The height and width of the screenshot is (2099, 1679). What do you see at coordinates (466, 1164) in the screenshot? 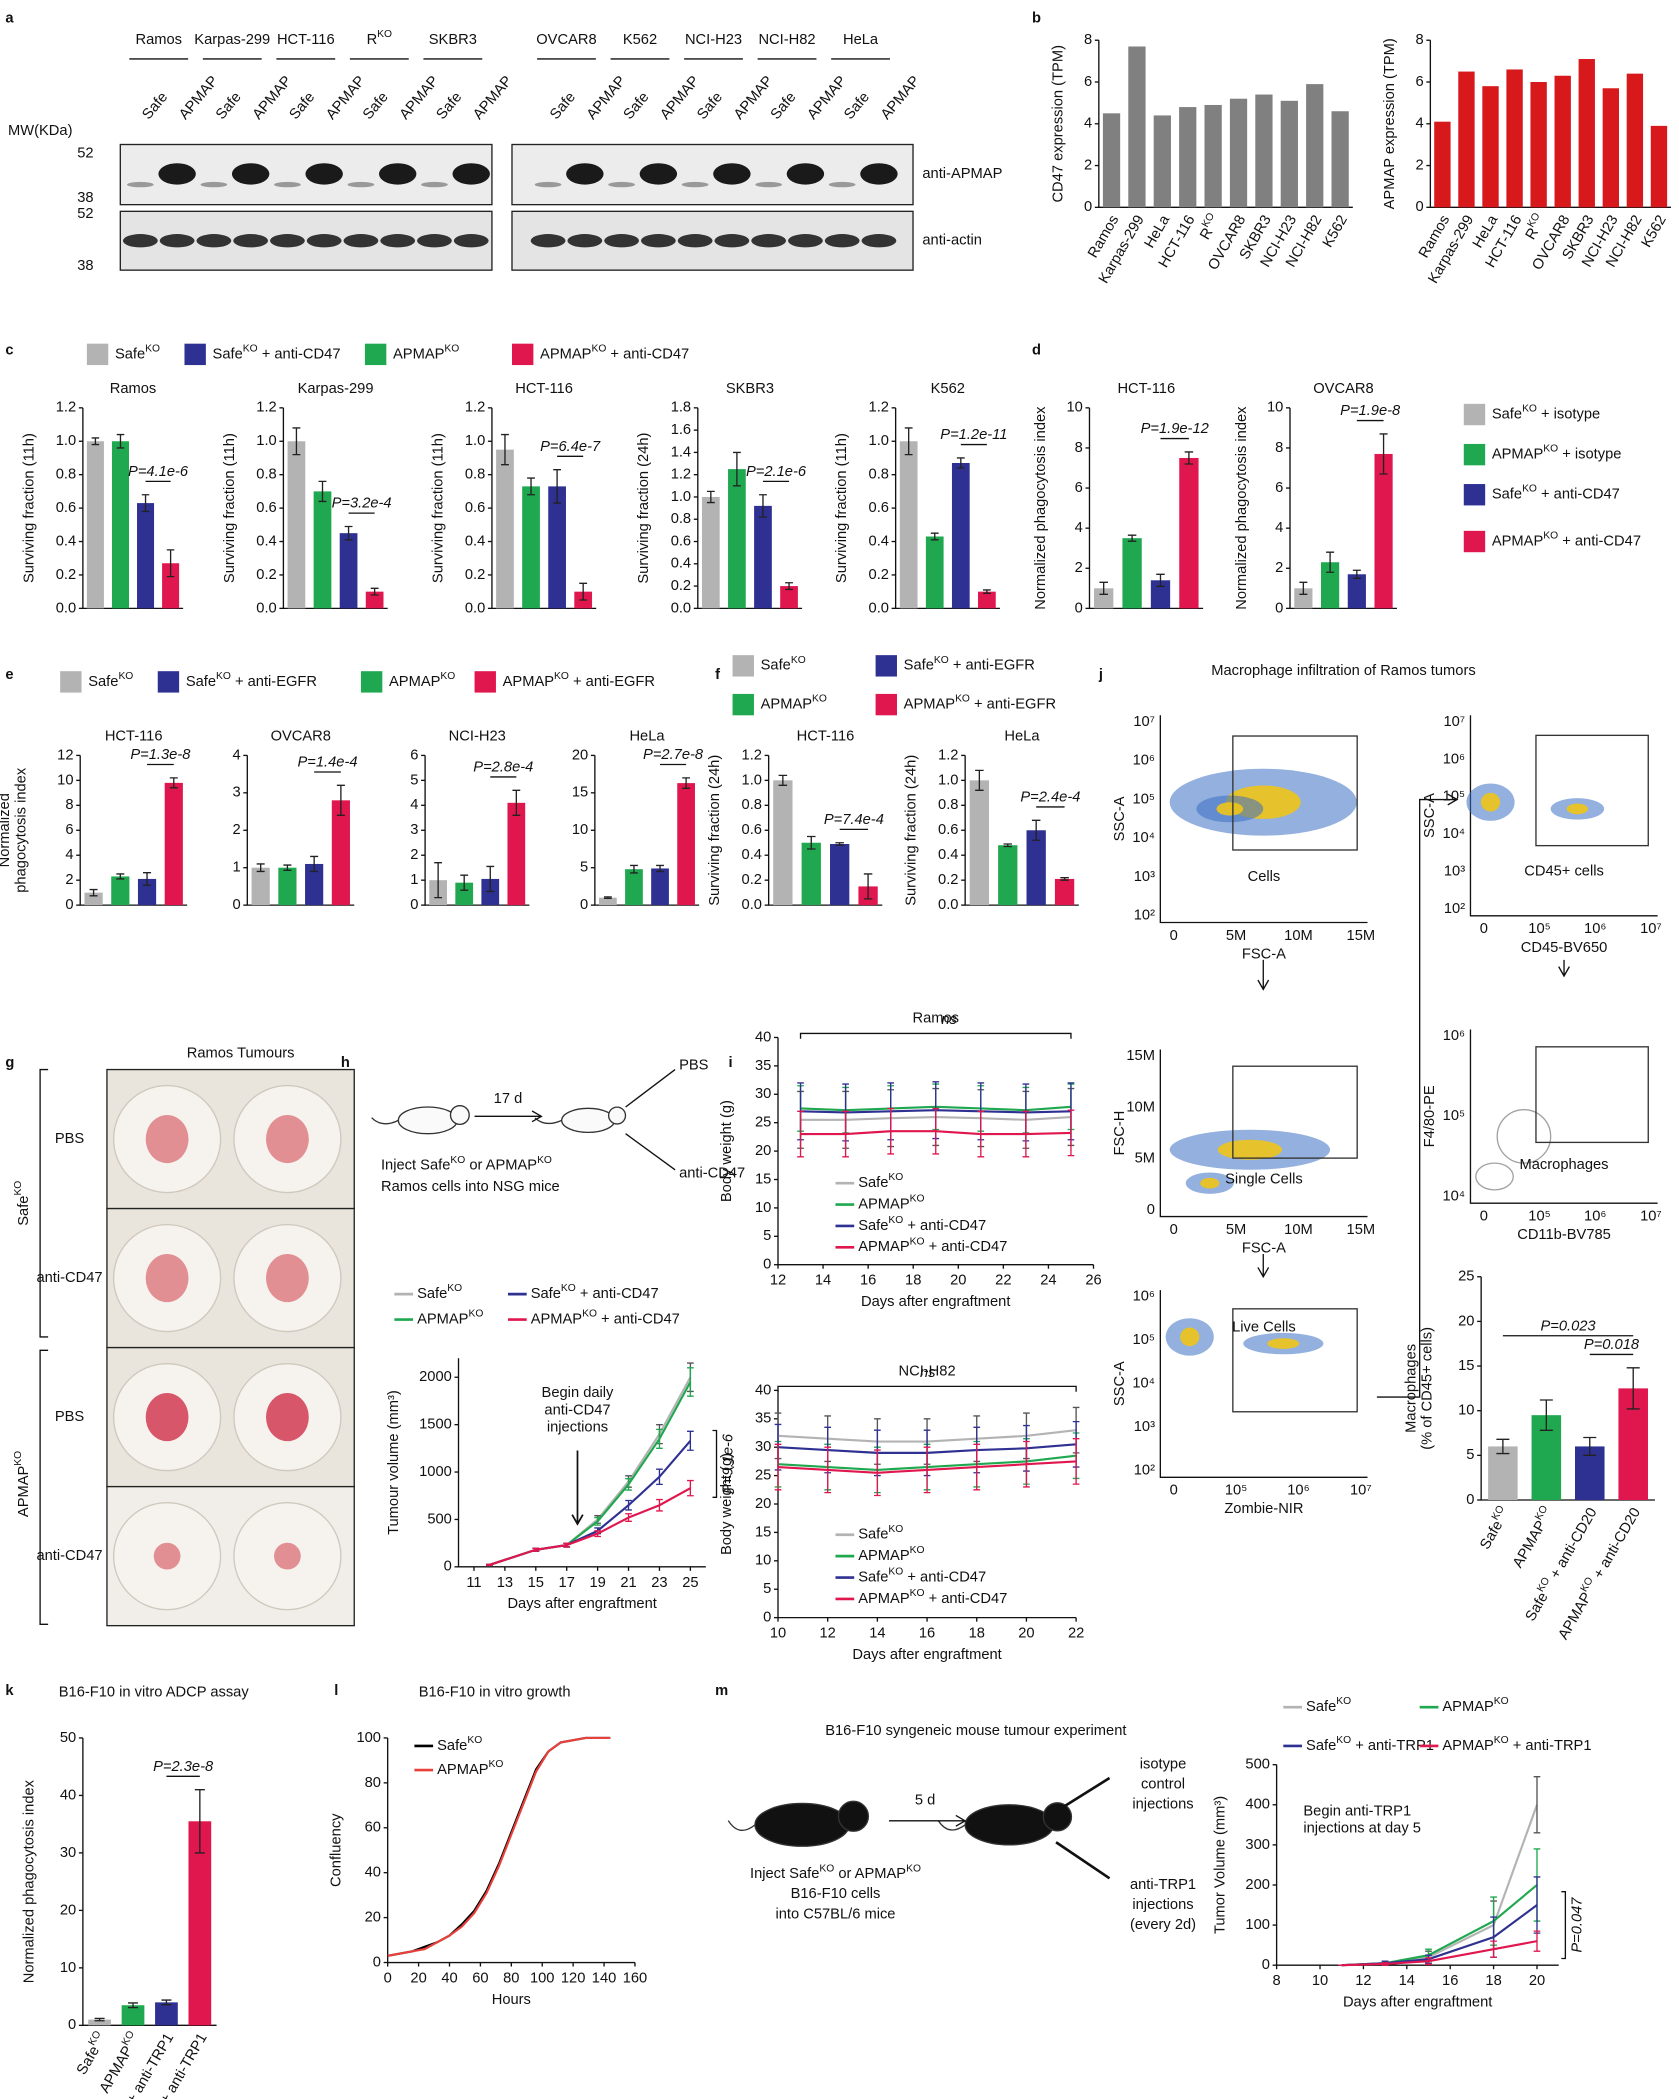
I see `caption: Inject SafeKO or APMAPKO` at bounding box center [466, 1164].